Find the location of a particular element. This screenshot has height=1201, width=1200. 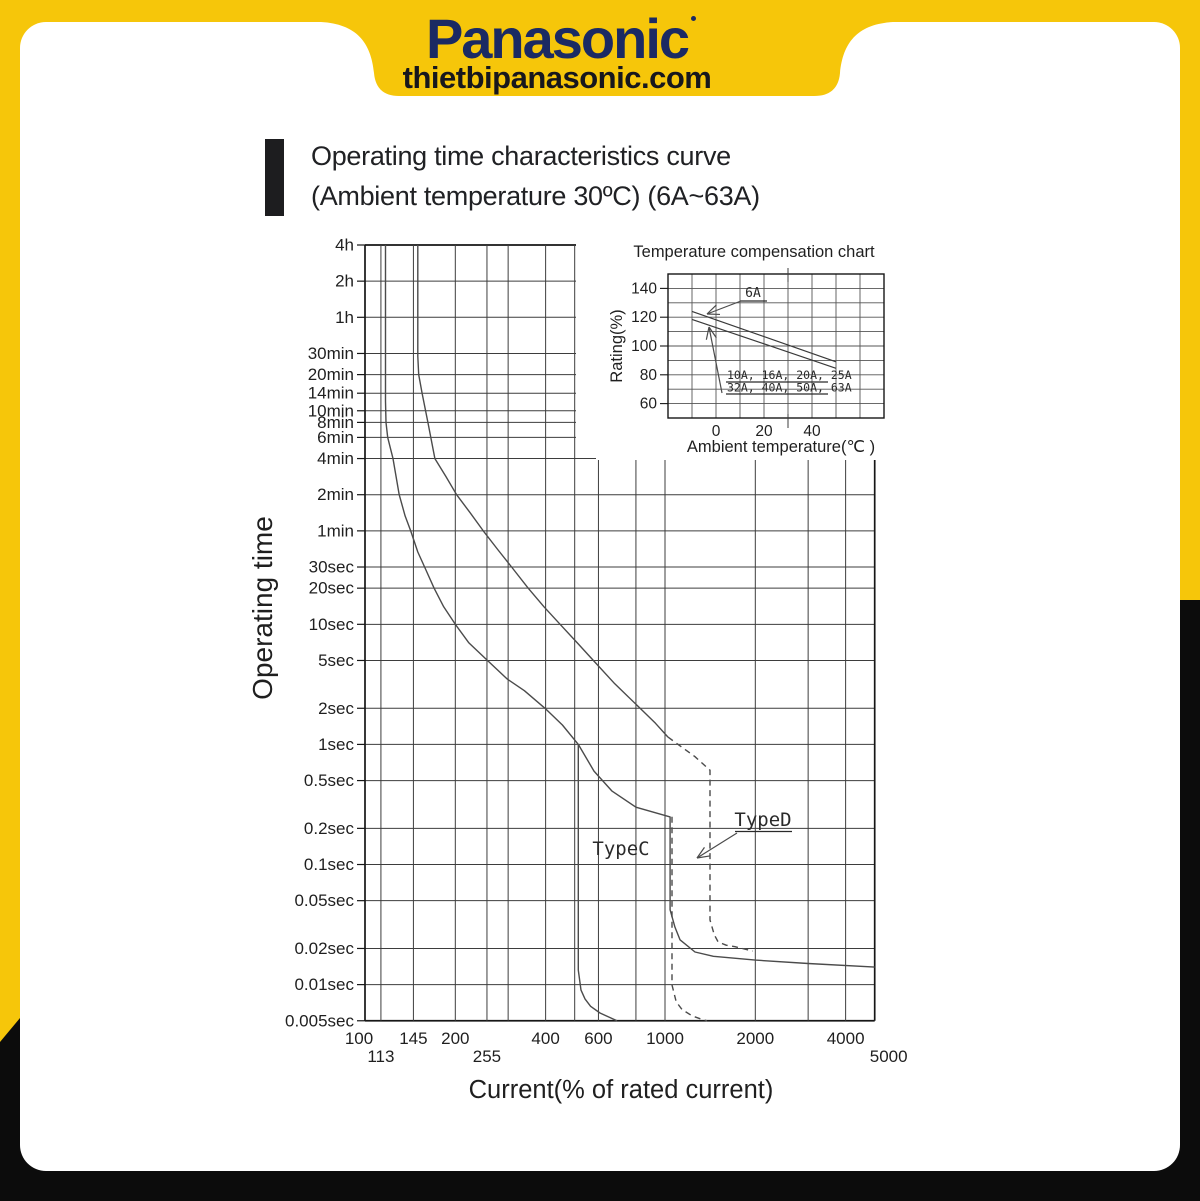

y-tick-0.01sec: 0.01sec is located at coordinates (324, 984).